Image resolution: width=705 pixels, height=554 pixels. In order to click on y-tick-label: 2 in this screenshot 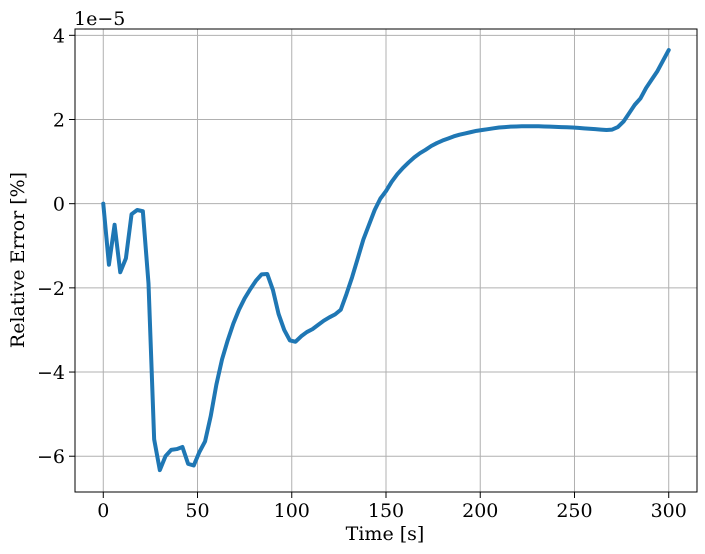, I will do `click(59, 120)`.